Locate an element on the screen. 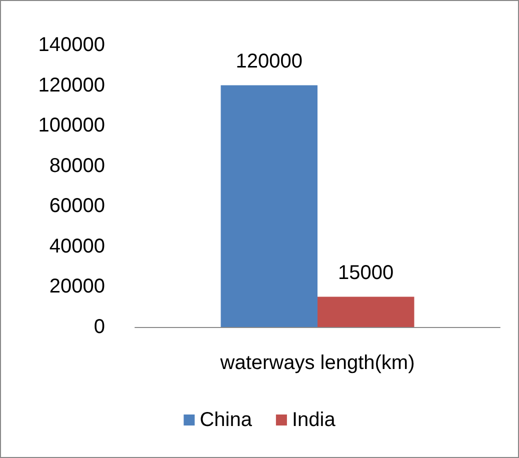 Image resolution: width=519 pixels, height=458 pixels. y-tick-label: 20000 is located at coordinates (77, 287).